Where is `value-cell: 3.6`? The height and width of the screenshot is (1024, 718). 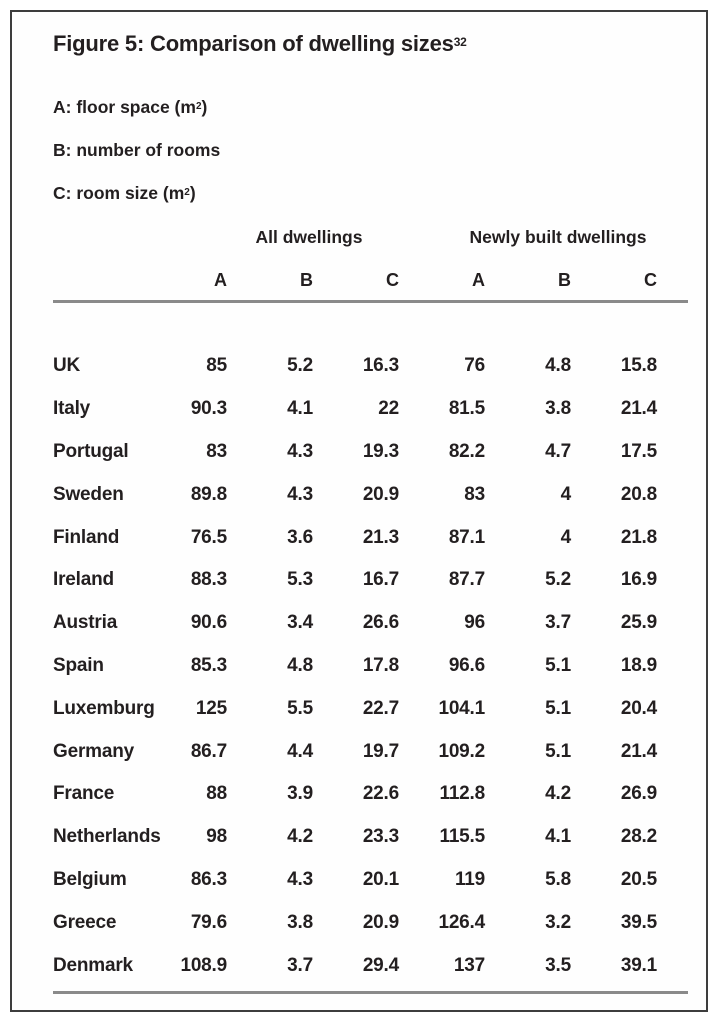 value-cell: 3.6 is located at coordinates (300, 537).